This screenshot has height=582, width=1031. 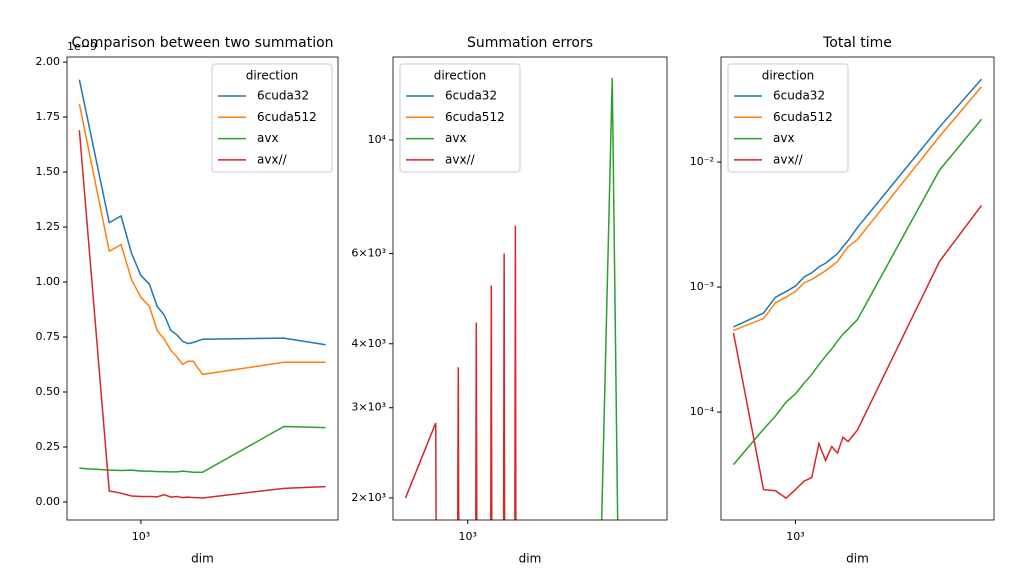 What do you see at coordinates (48, 281) in the screenshot?
I see `y-tick-label: 1.00` at bounding box center [48, 281].